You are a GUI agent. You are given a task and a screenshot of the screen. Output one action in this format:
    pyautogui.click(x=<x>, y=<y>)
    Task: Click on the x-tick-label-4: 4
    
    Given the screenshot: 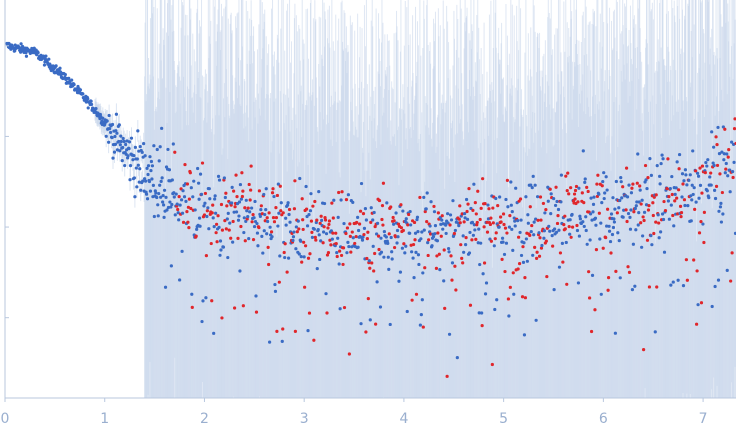 What is the action you would take?
    pyautogui.click(x=403, y=419)
    